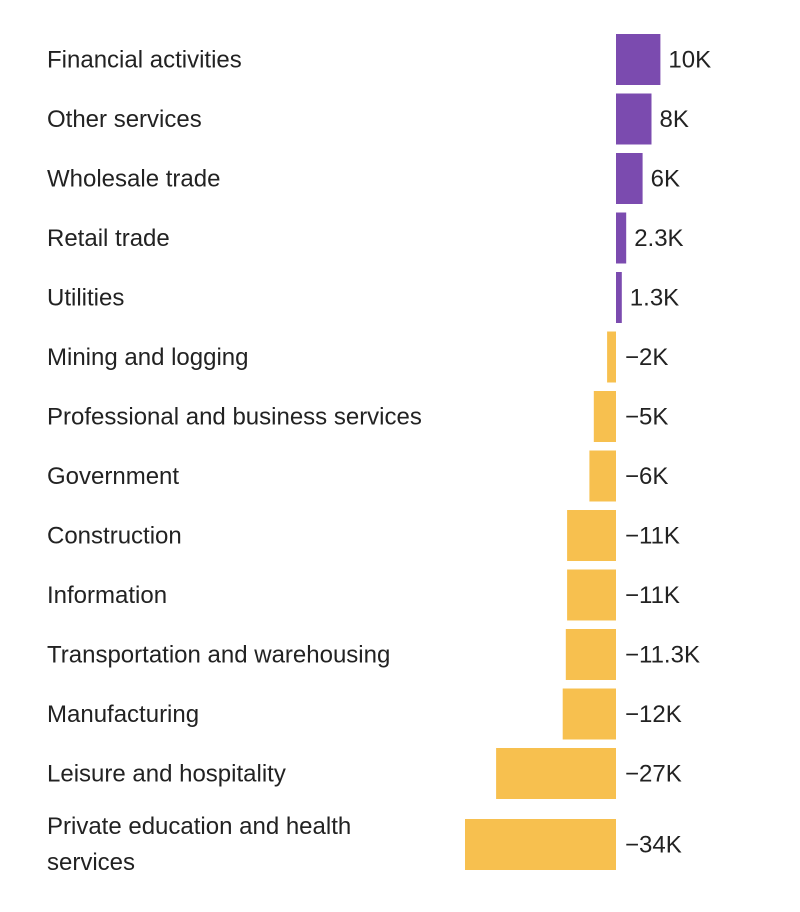 The height and width of the screenshot is (912, 800). What do you see at coordinates (646, 476) in the screenshot?
I see `value-label-7: −6K` at bounding box center [646, 476].